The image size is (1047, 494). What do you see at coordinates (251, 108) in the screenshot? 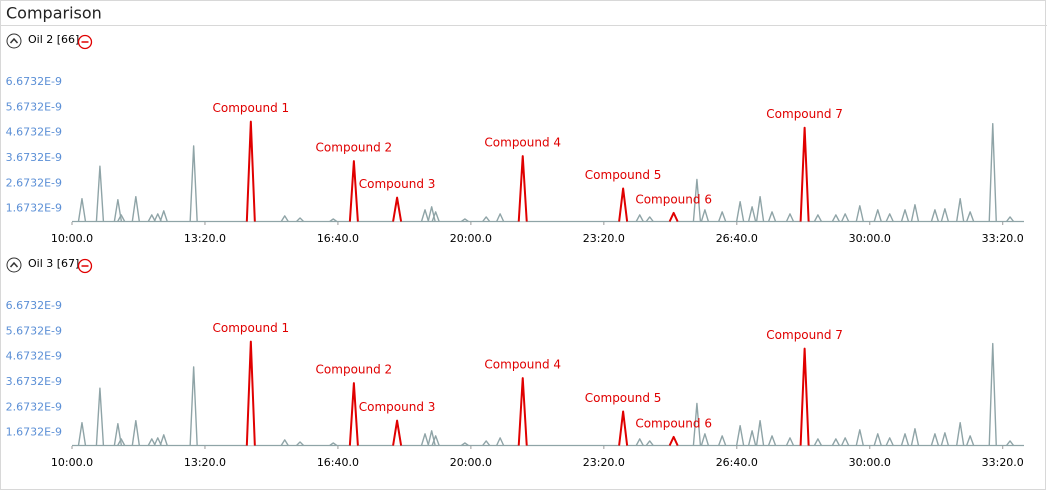
I see `compound-label: Compound 1` at bounding box center [251, 108].